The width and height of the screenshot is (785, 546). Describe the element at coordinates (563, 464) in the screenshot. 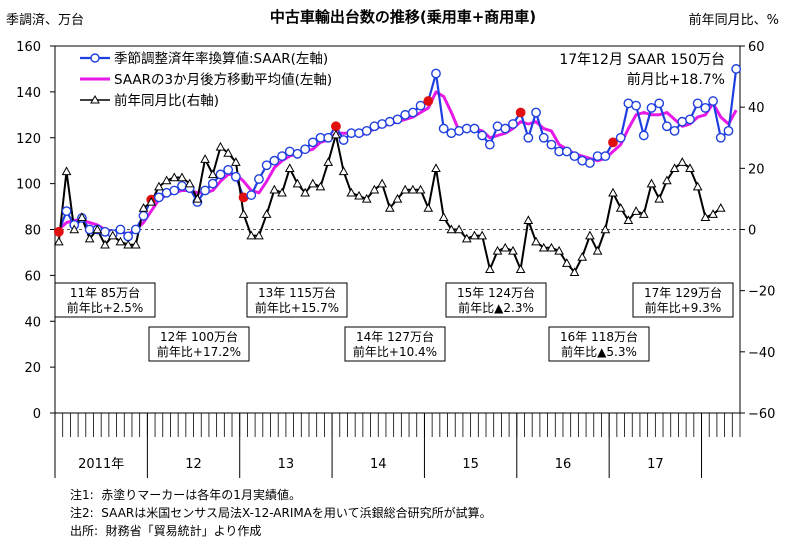

I see `year-label: 16` at that location.